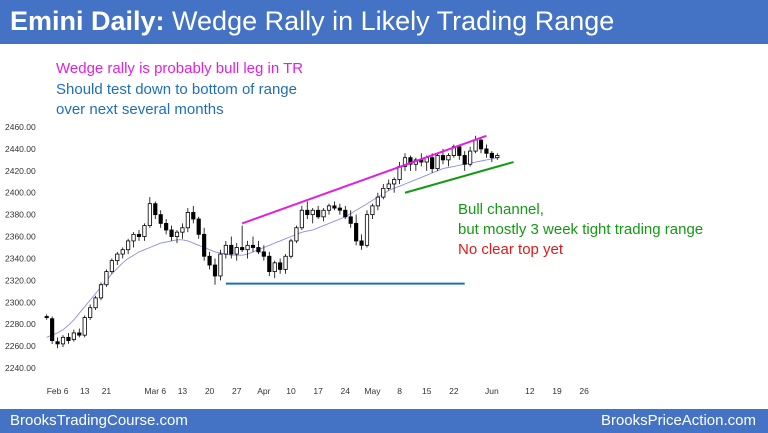 Image resolution: width=768 pixels, height=433 pixels. Describe the element at coordinates (20, 258) in the screenshot. I see `y-tick-label: 2340.00` at that location.